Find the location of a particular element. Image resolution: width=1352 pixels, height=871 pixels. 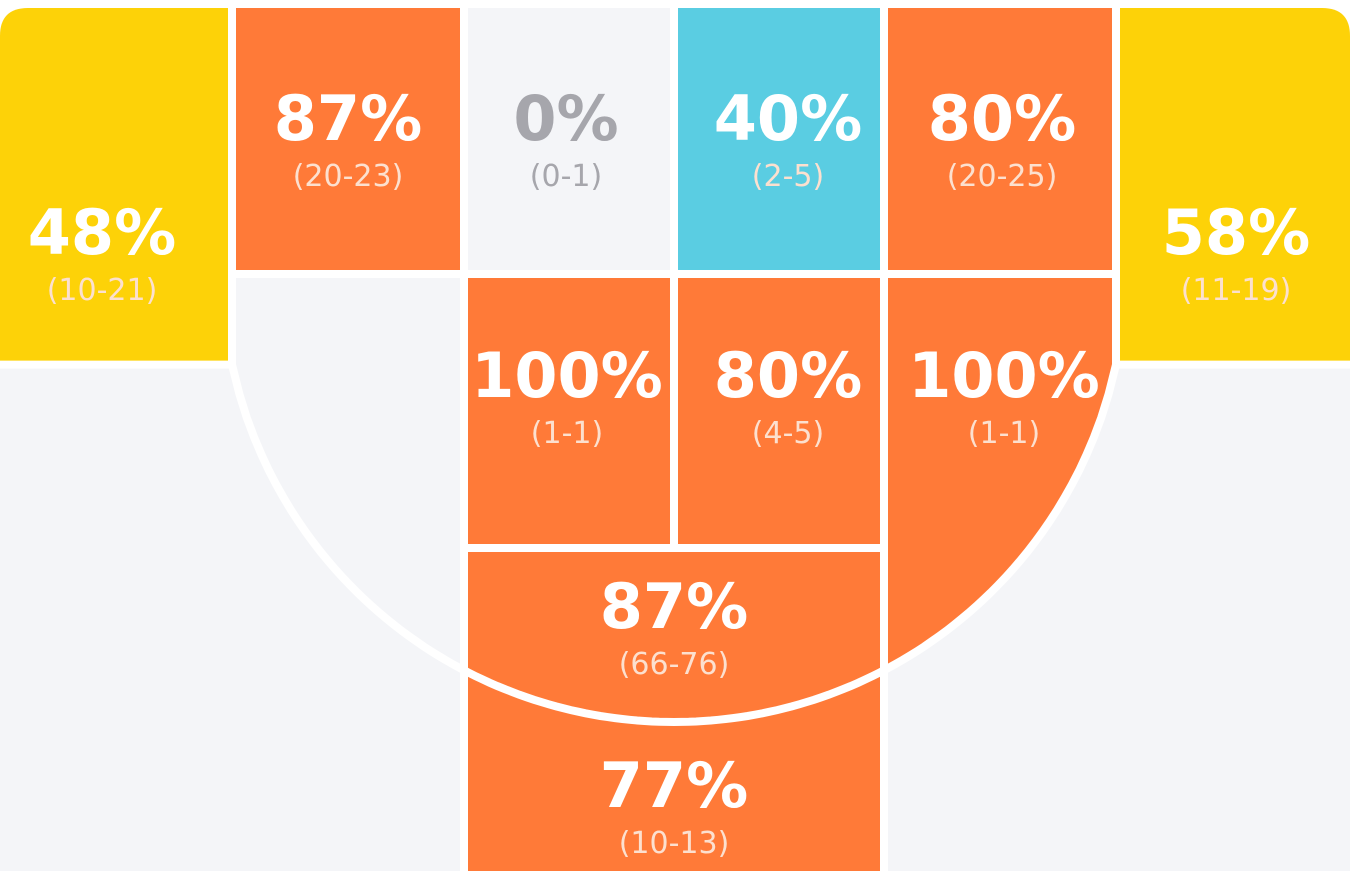

zone-pct-right-elbow-mid: 40% is located at coordinates (788, 118).